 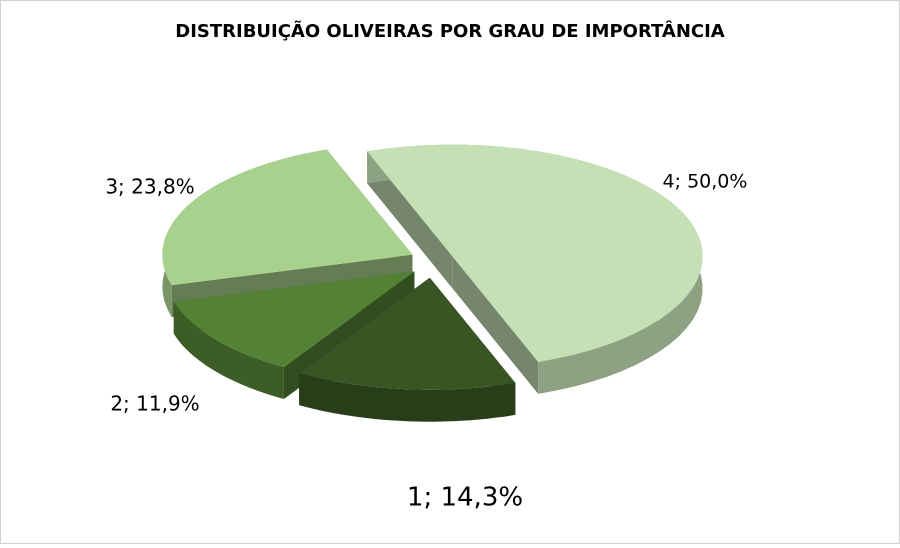 I want to click on slice, so click(x=407, y=349).